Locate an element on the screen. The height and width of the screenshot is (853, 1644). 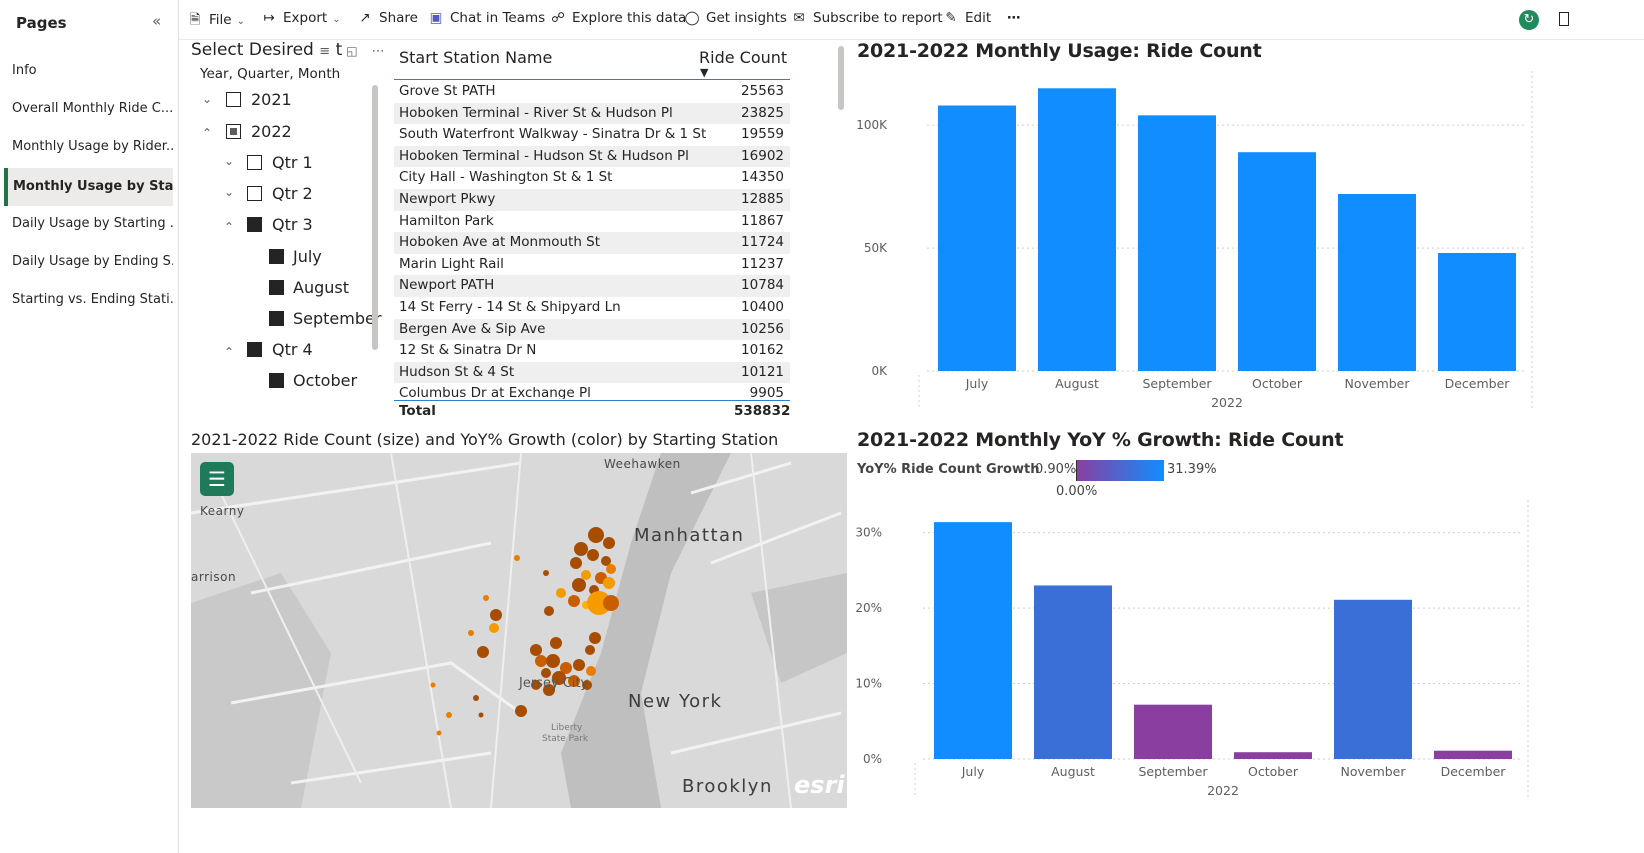
page-item-info: Info is located at coordinates (24, 70).